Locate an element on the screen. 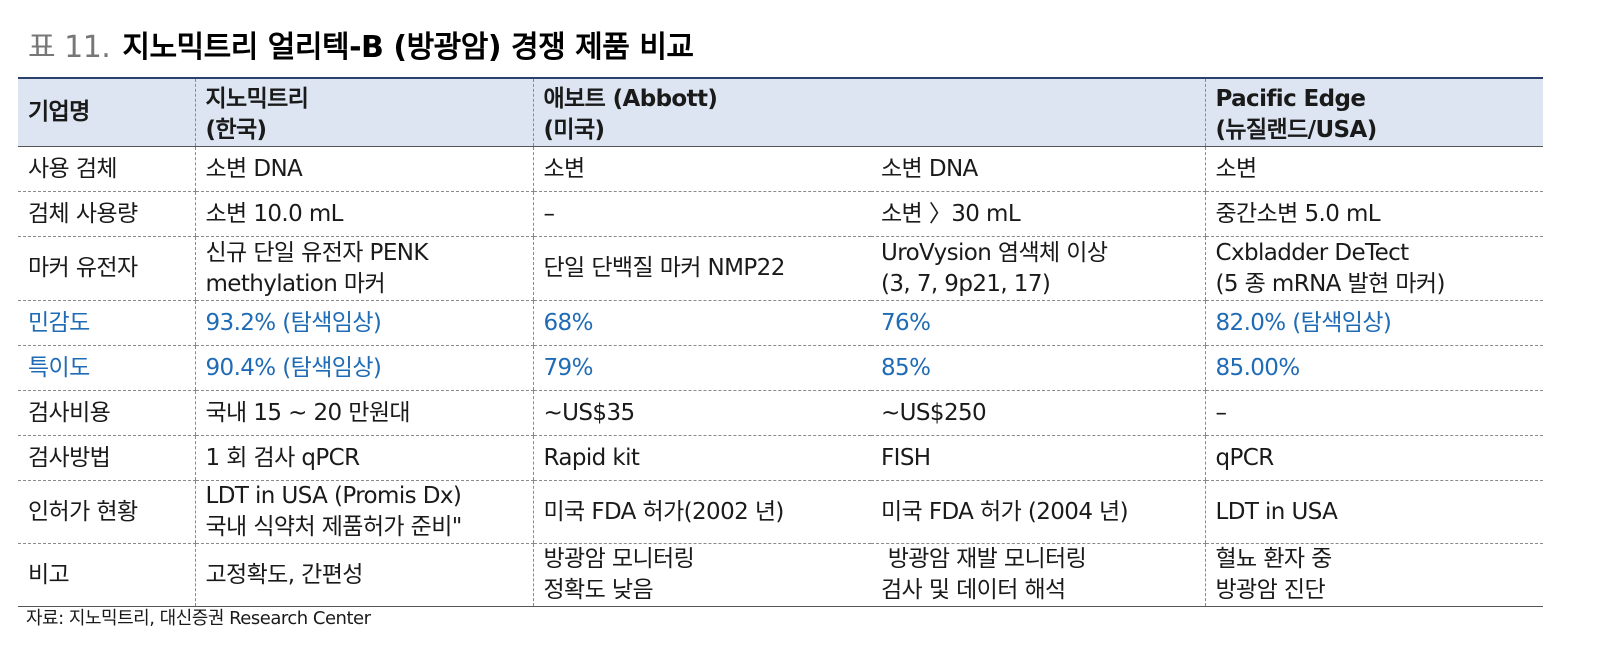  table-cell: qPCR is located at coordinates (1373, 458).